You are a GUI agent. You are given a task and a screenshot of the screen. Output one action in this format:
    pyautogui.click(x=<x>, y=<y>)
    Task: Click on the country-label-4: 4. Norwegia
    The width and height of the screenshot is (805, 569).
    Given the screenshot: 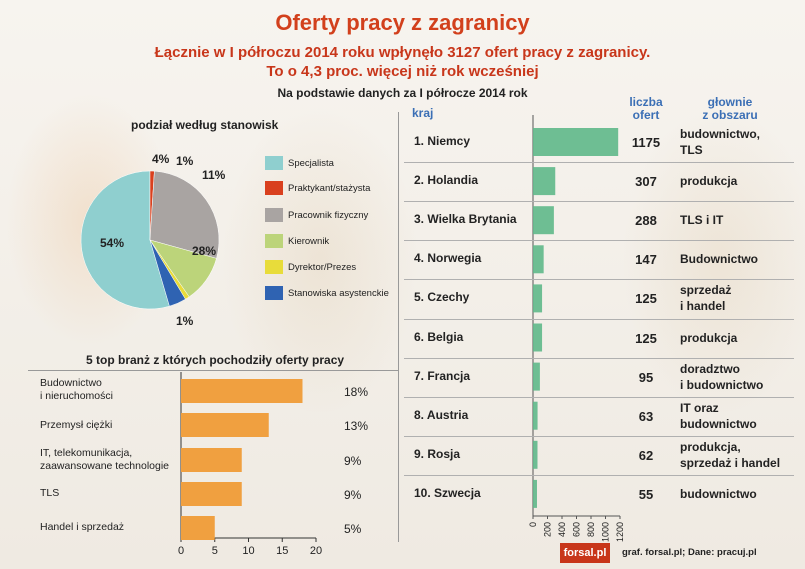 What is the action you would take?
    pyautogui.click(x=448, y=258)
    